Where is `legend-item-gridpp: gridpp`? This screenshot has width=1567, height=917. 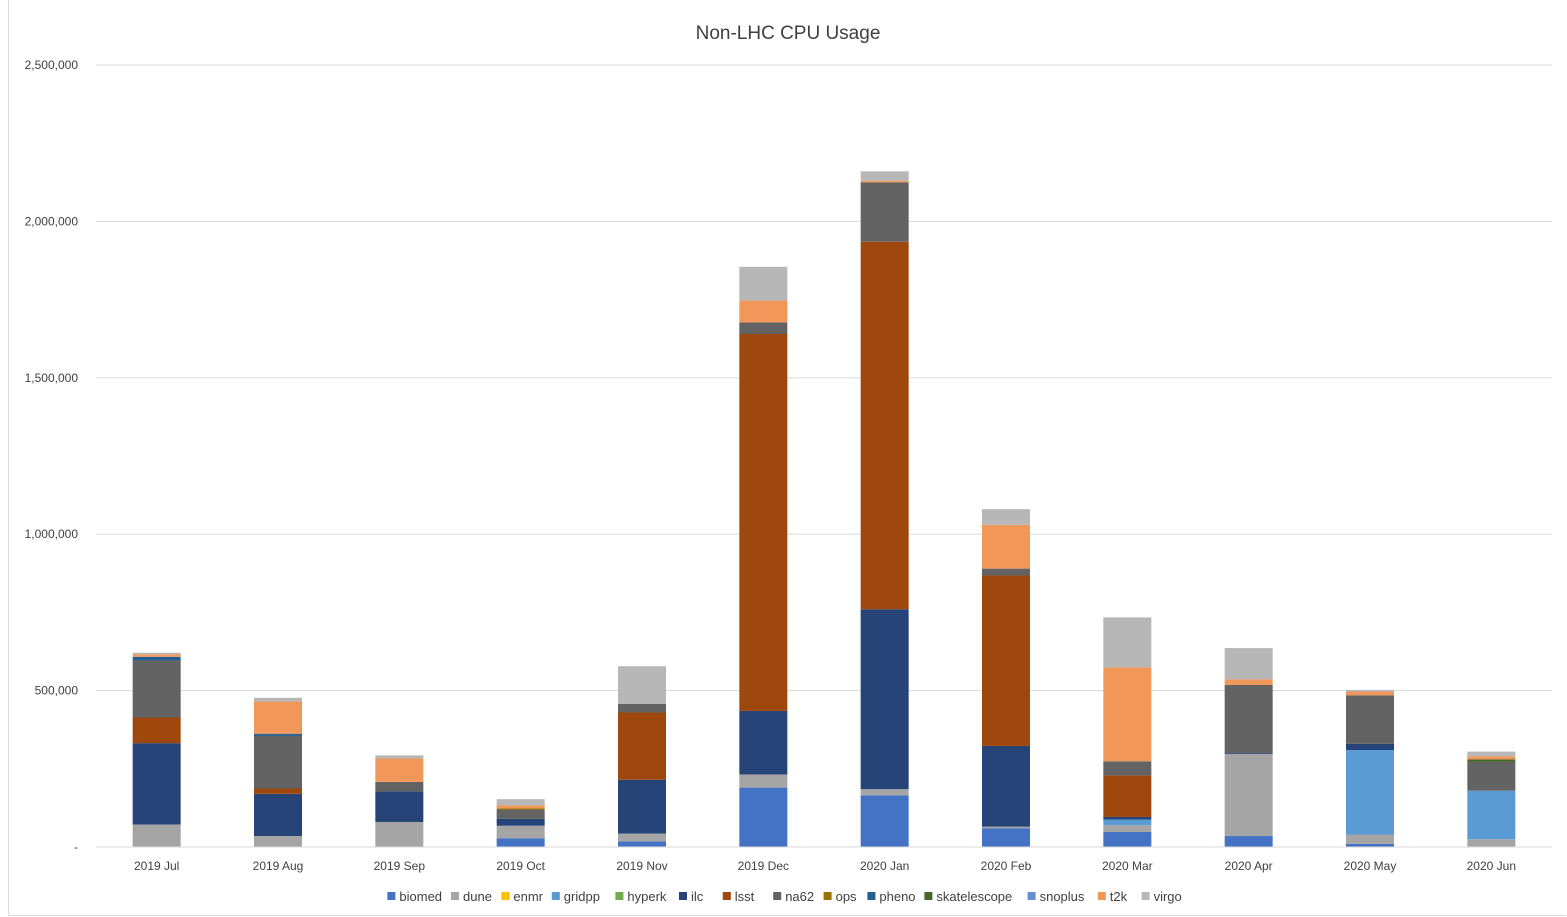
legend-item-gridpp: gridpp is located at coordinates (575, 896).